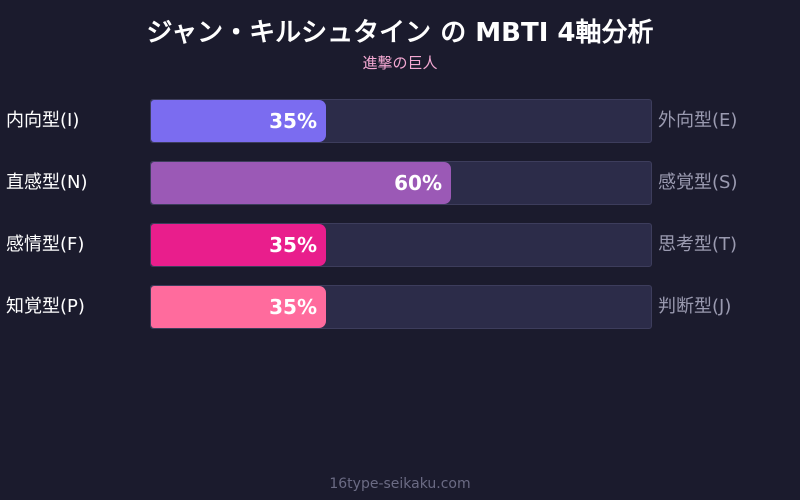 This screenshot has width=800, height=500. What do you see at coordinates (47, 182) in the screenshot?
I see `left-axis-label: 直感型(N)` at bounding box center [47, 182].